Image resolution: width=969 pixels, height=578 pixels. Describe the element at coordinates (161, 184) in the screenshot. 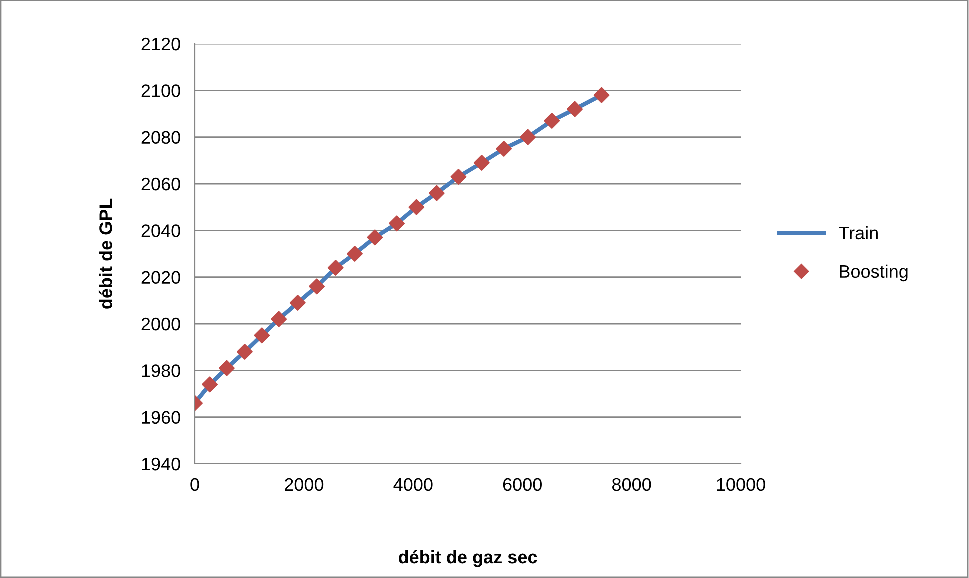

I see `y-tick-label: 2060` at that location.